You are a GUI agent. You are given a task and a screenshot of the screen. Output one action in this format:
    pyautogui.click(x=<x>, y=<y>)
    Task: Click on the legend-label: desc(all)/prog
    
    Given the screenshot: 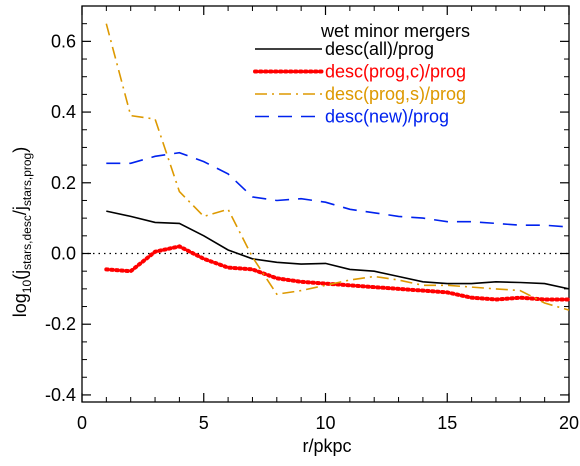 What is the action you would take?
    pyautogui.click(x=379, y=49)
    